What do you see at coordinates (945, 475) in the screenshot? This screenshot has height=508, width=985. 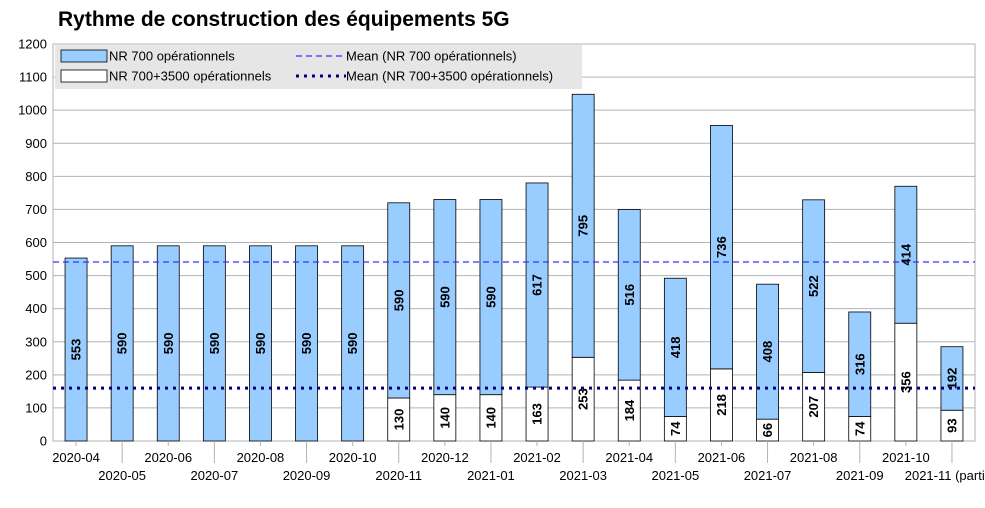 I see `x-tick-label: 2021-11 (partiel)` at bounding box center [945, 475].